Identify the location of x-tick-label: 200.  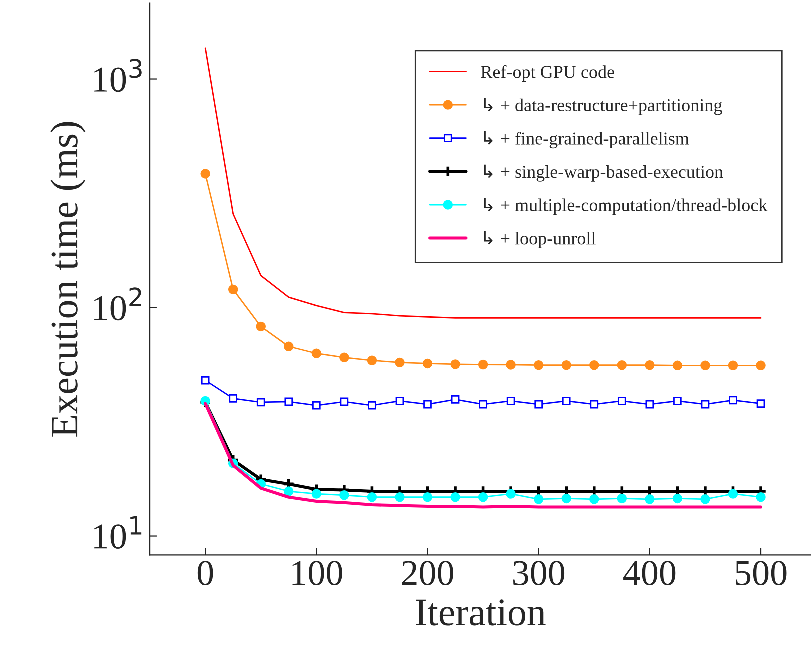
(428, 573).